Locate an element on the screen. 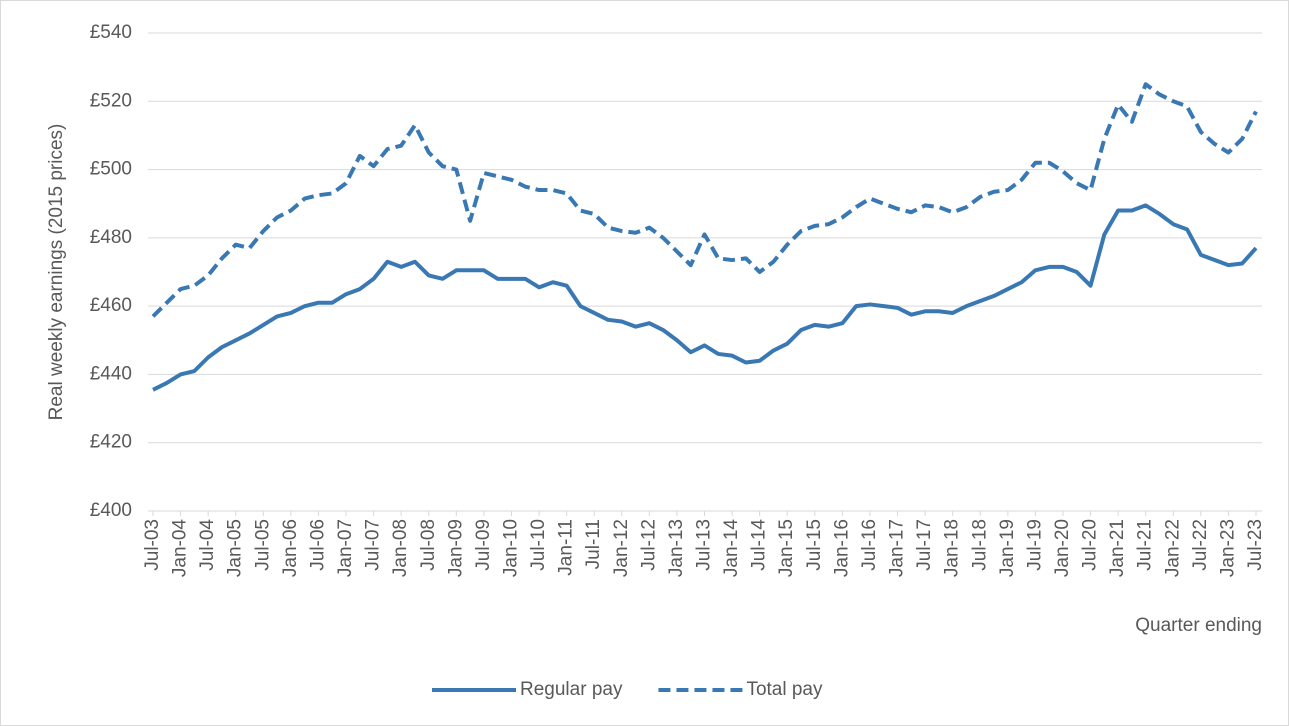 The image size is (1289, 726). x-tick-label: Jul-20 is located at coordinates (1090, 545).